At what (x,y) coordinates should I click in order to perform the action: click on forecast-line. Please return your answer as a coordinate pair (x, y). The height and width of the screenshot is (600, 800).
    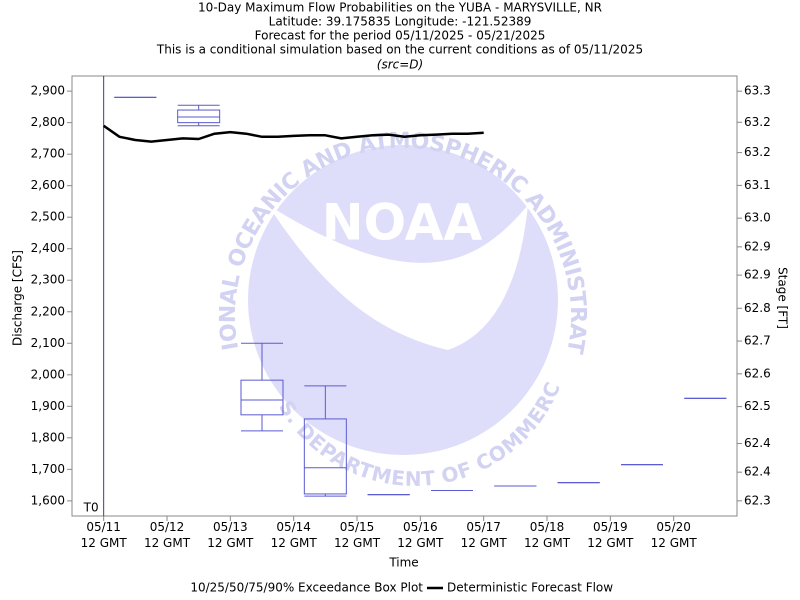
    Looking at the image, I should click on (293, 133).